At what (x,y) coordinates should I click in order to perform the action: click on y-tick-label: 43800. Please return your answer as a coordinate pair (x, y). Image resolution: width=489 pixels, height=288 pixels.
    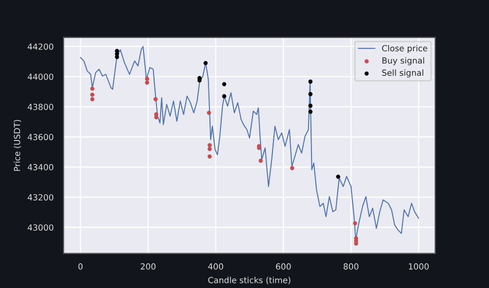
    Looking at the image, I should click on (41, 107).